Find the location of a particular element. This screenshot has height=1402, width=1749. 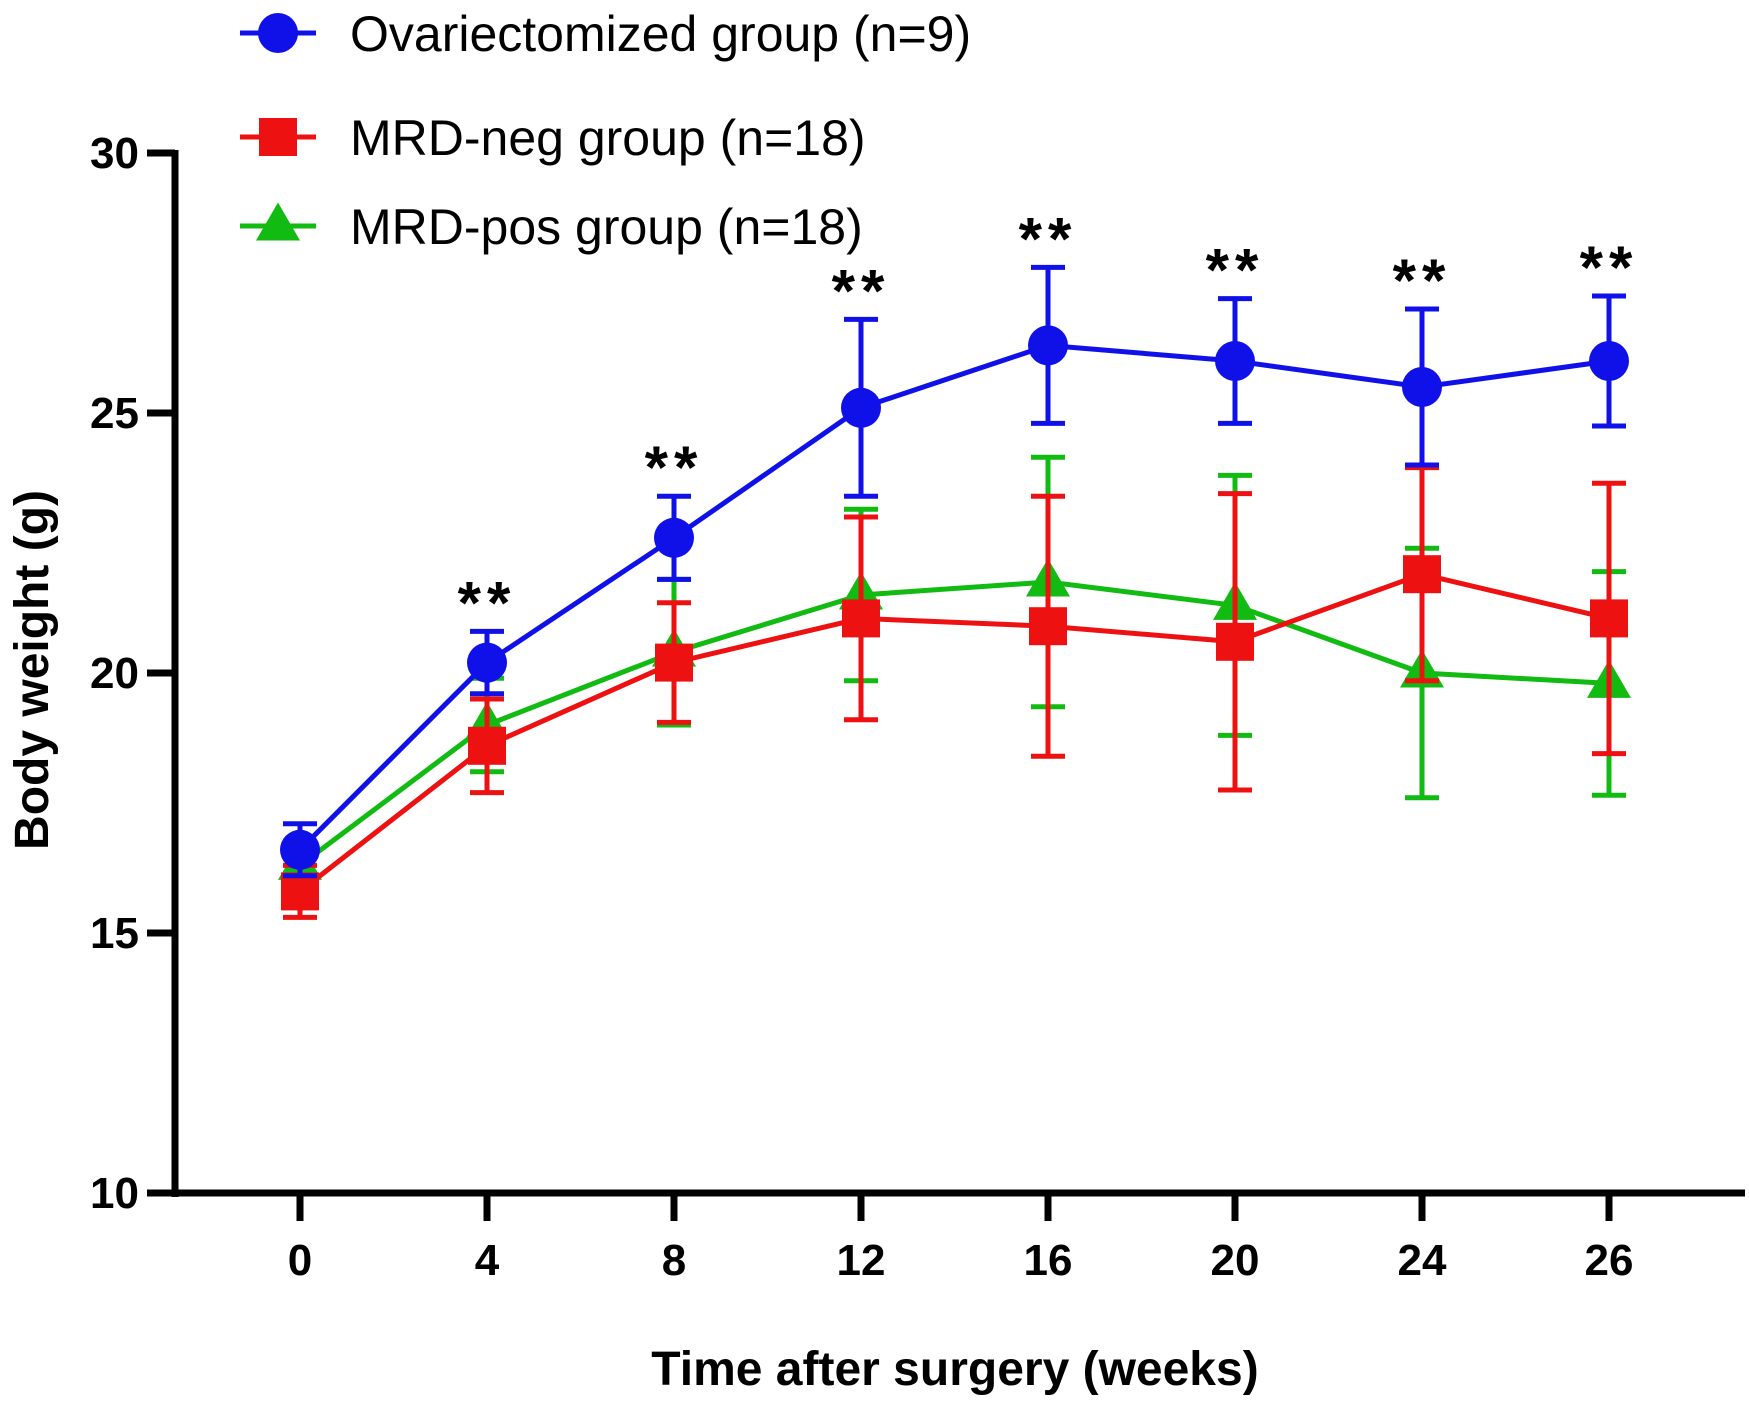

y-axis-title: Body weight (g) is located at coordinates (32, 670).